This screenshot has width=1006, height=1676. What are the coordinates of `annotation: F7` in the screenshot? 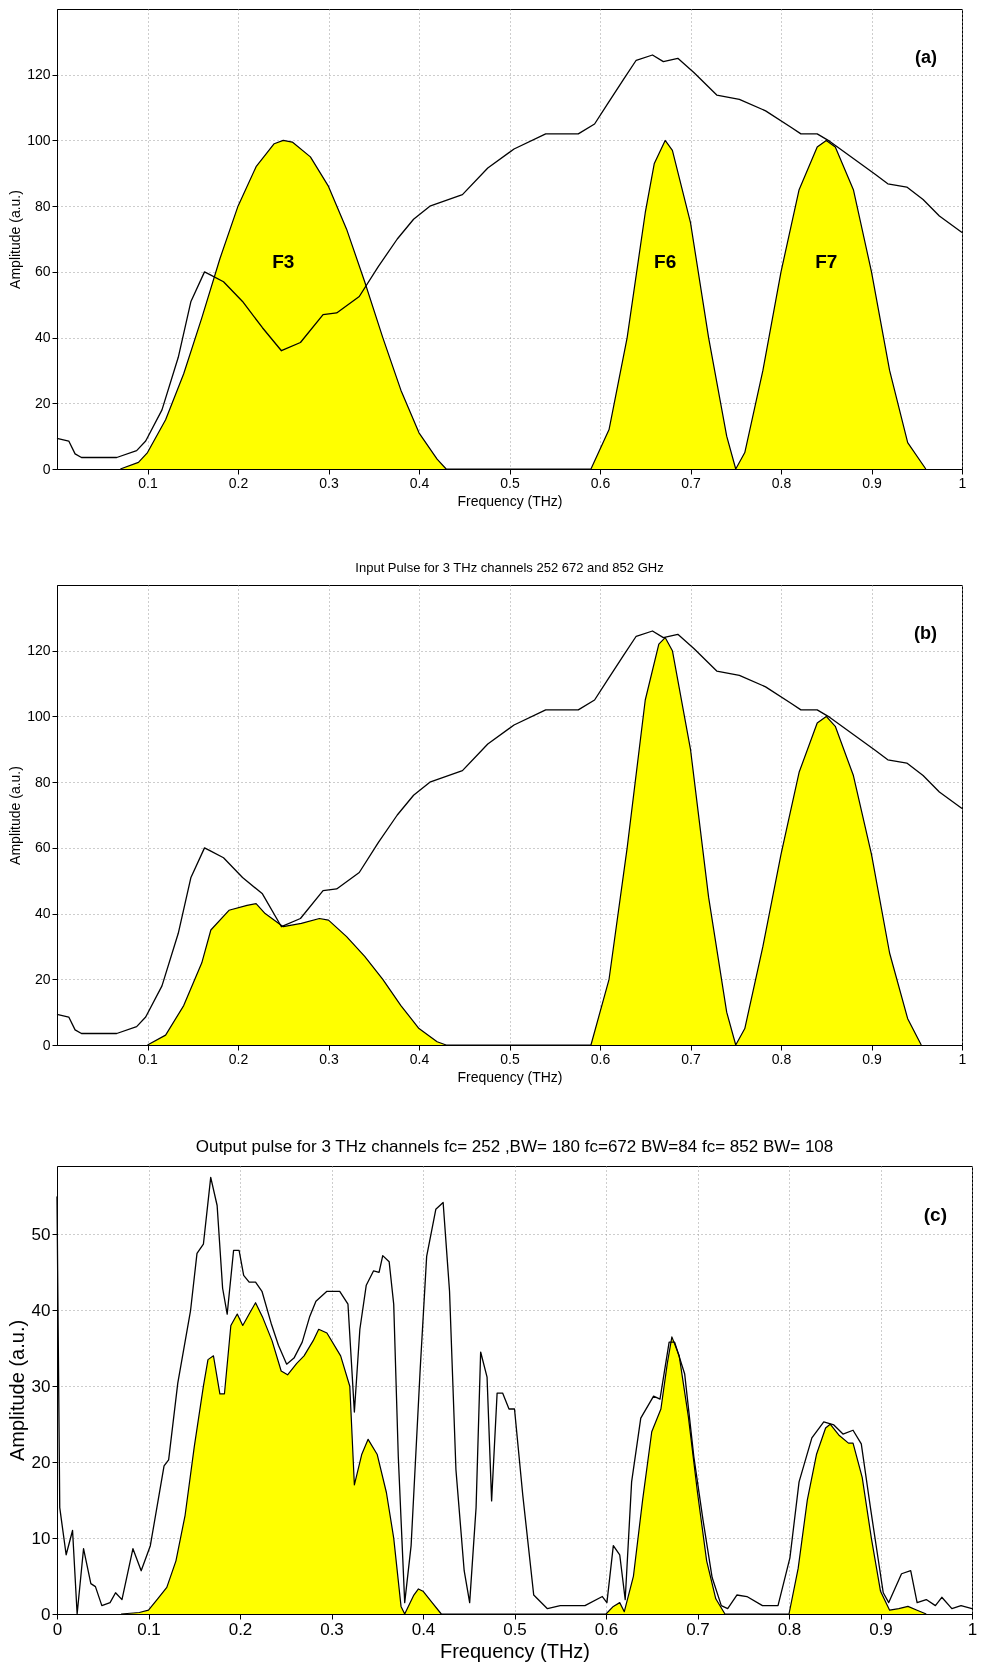 It's located at (826, 261).